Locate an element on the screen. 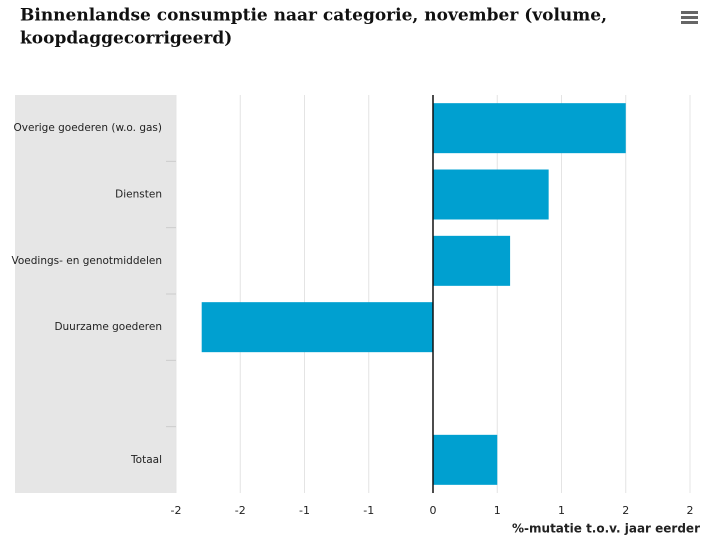  x-tick-label: 0 is located at coordinates (433, 510).